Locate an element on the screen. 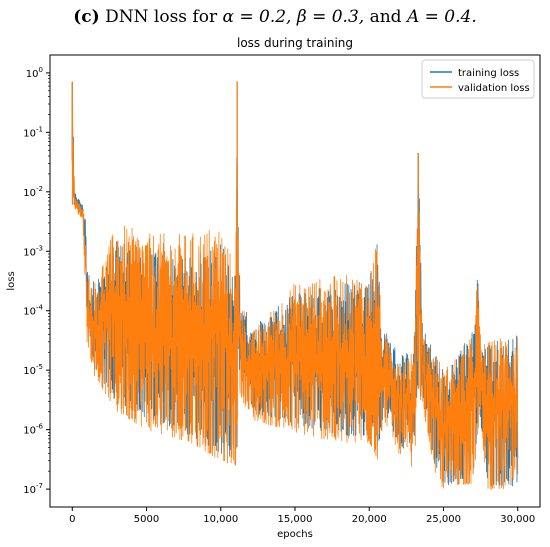 The width and height of the screenshot is (550, 547). x-tick-label: 25,000 is located at coordinates (443, 519).